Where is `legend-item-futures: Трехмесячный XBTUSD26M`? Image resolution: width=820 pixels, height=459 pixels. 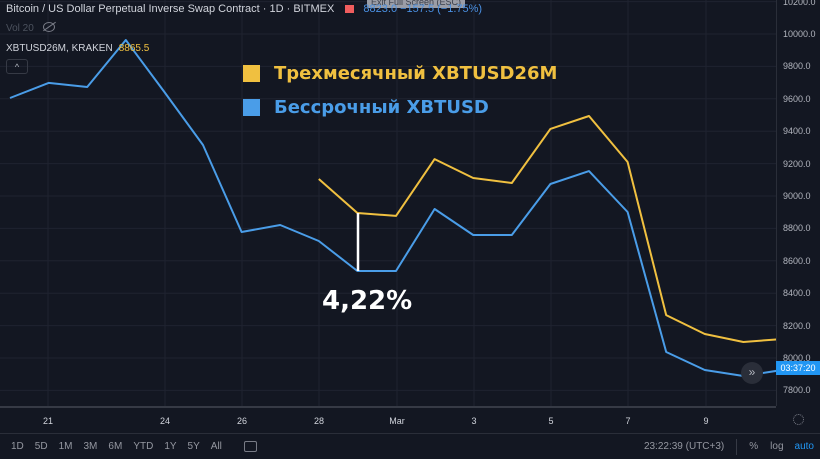
legend-item-futures: Трехмесячный XBTUSD26M is located at coordinates (400, 73).